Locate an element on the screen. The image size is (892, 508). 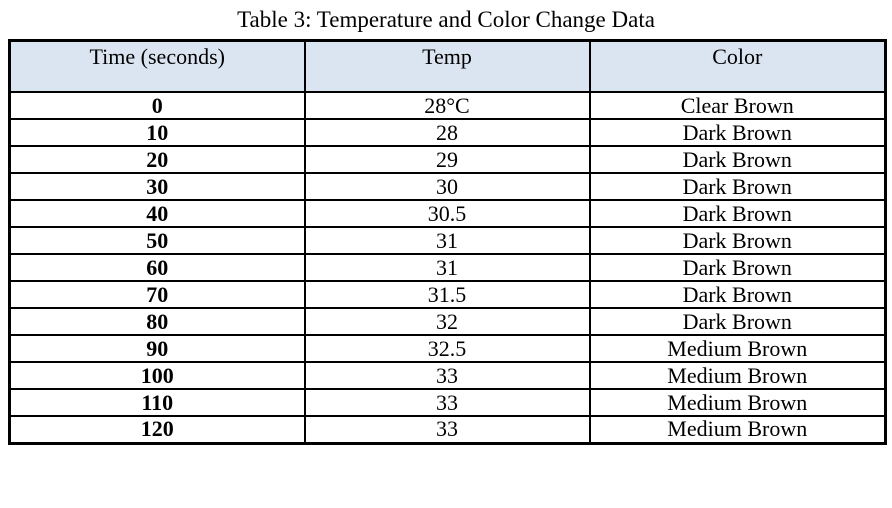
time-cell: 90 is located at coordinates (157, 349).